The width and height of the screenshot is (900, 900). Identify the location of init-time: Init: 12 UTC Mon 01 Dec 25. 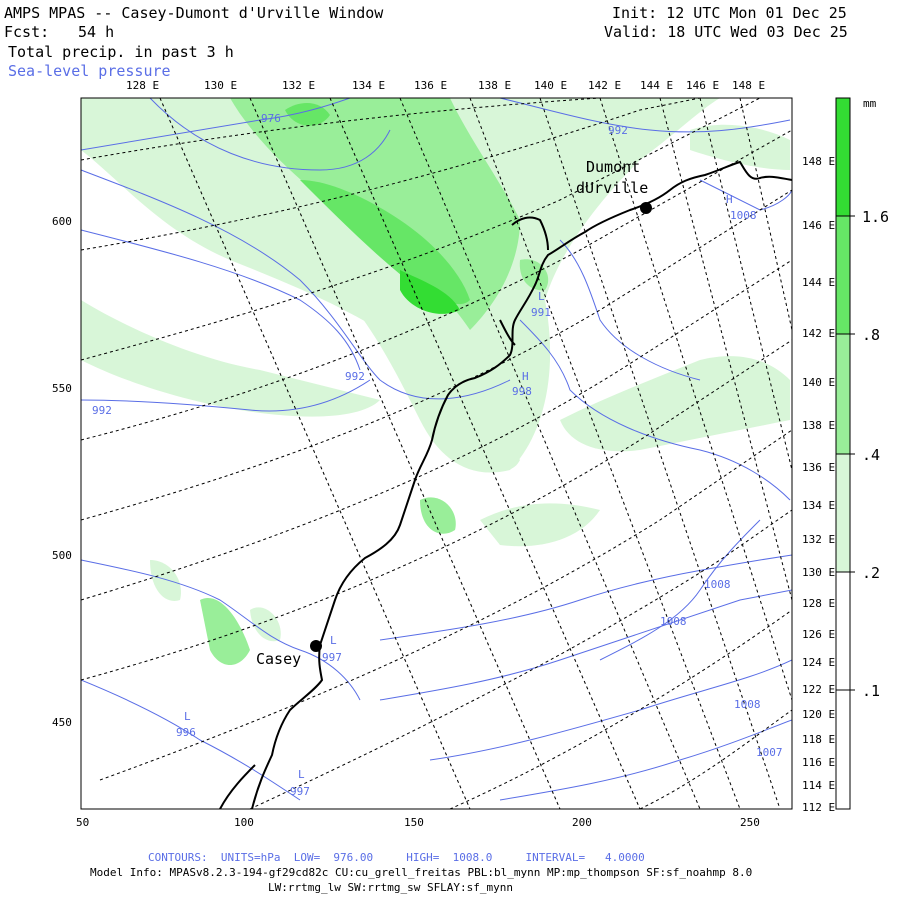
(729, 13).